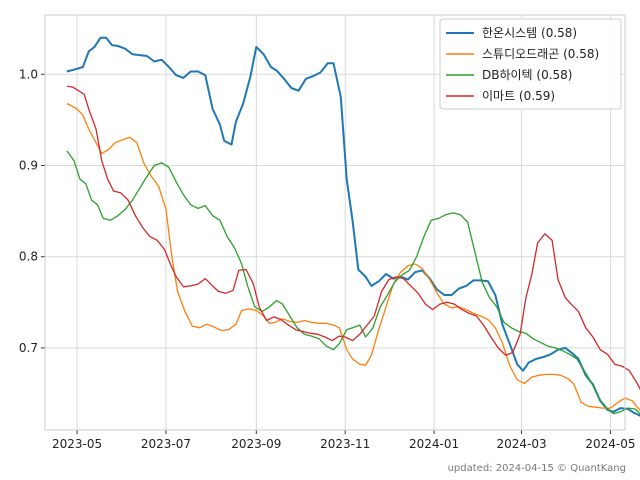 The height and width of the screenshot is (480, 640). What do you see at coordinates (32, 211) in the screenshot?
I see `y-axis: 0.7 0.8 0.9 1.0` at bounding box center [32, 211].